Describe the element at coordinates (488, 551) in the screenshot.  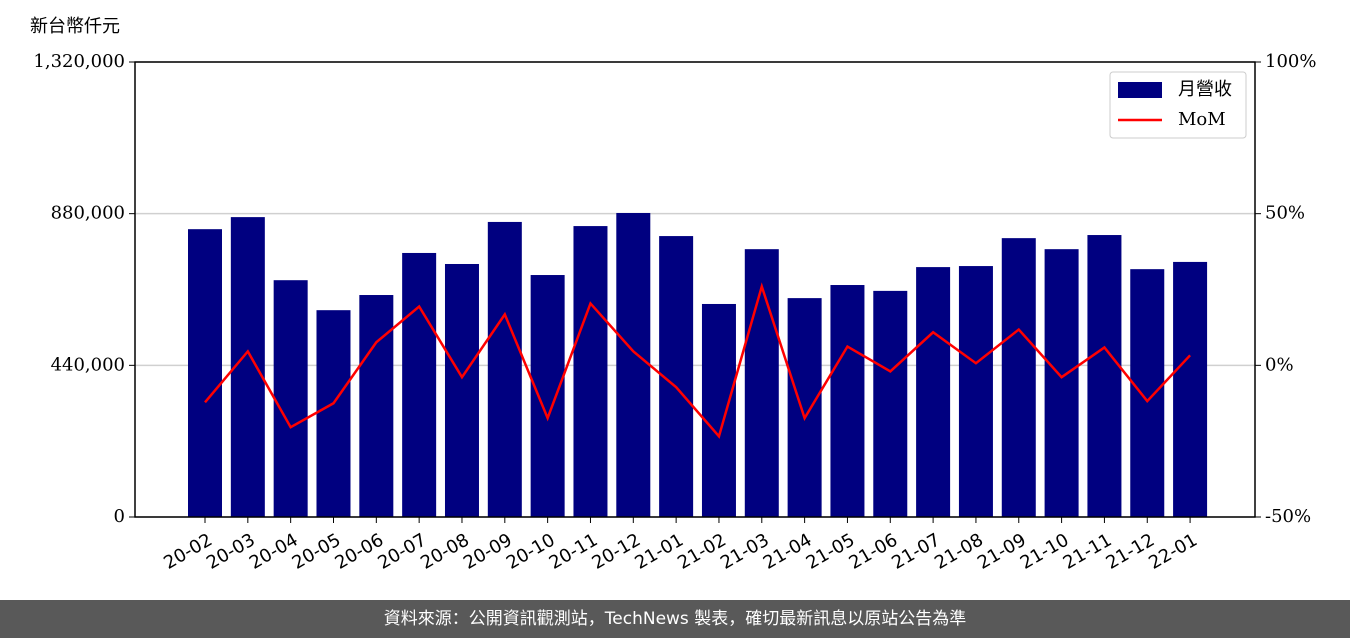
I see `x-tick-label: 20-09` at that location.